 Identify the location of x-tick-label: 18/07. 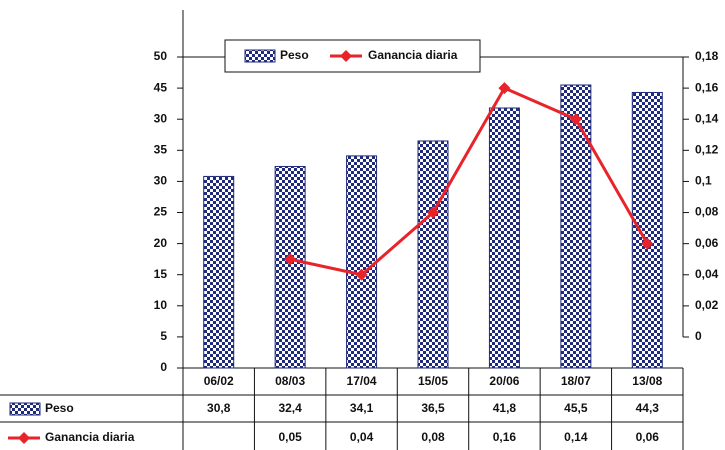
(576, 381).